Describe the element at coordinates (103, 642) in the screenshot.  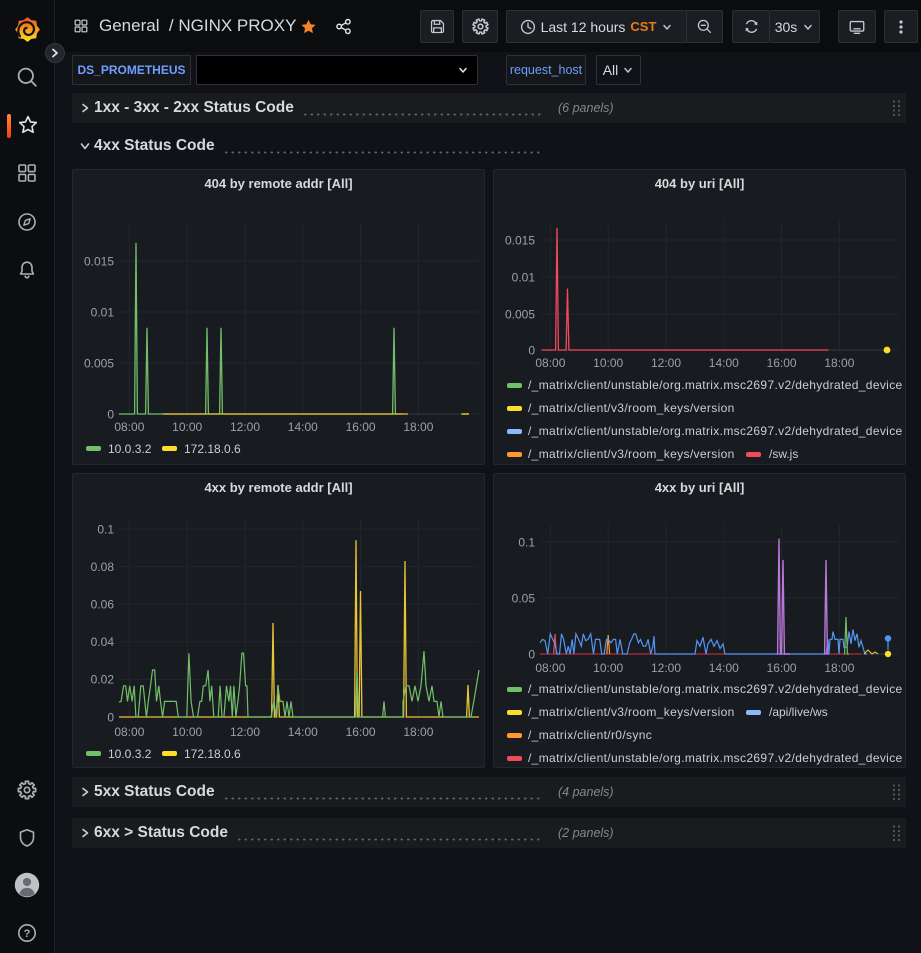
I see `svg-text: 0.04` at that location.